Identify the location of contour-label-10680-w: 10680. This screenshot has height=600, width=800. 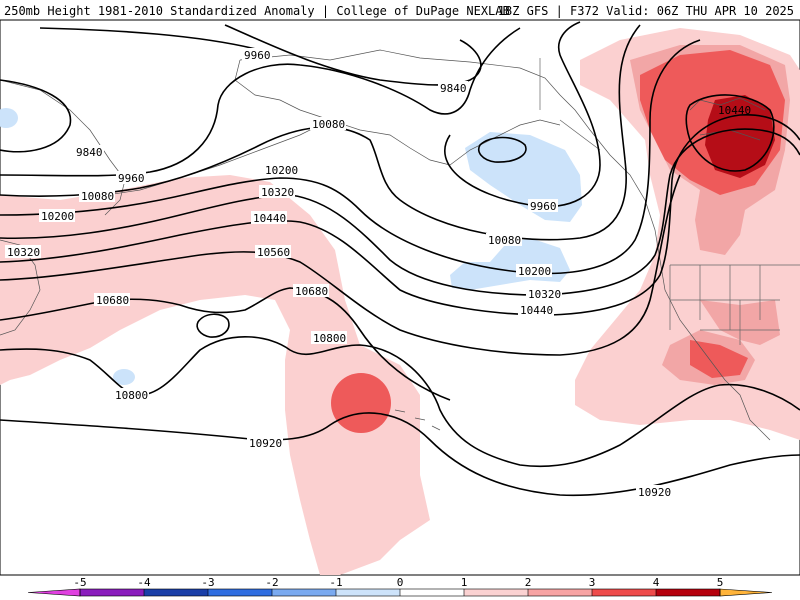
(112, 300).